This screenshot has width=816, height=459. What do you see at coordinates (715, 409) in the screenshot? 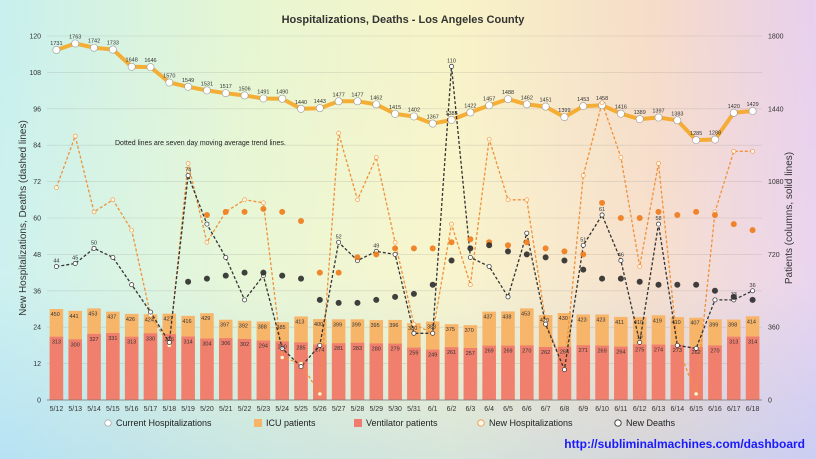
I see `x-tick-label: 6/16` at bounding box center [715, 409].